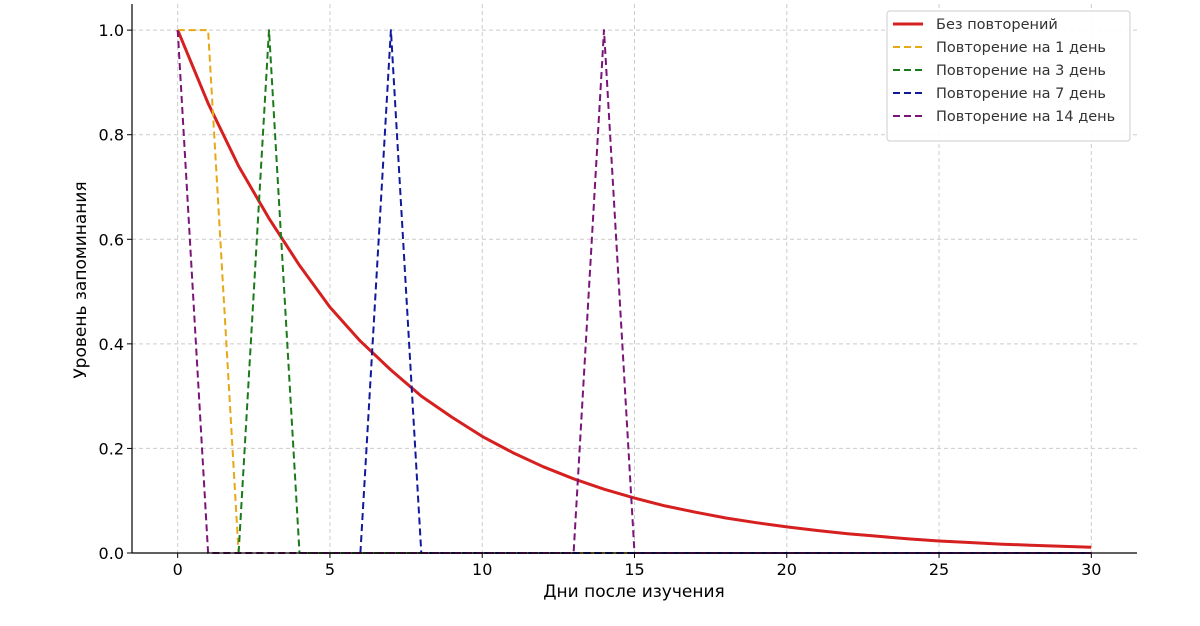 This screenshot has height=626, width=1200. Describe the element at coordinates (111, 344) in the screenshot. I see `y-tick-label: 0.4` at that location.